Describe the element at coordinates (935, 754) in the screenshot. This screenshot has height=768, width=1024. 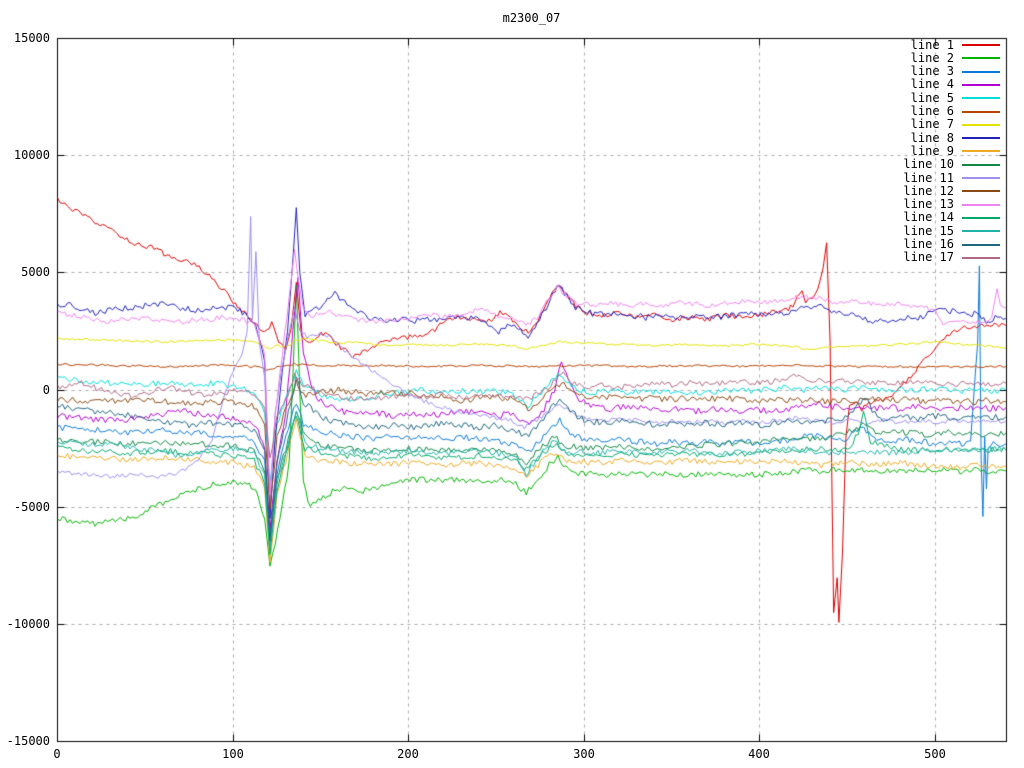
I see `x-tick-label: 500` at that location.